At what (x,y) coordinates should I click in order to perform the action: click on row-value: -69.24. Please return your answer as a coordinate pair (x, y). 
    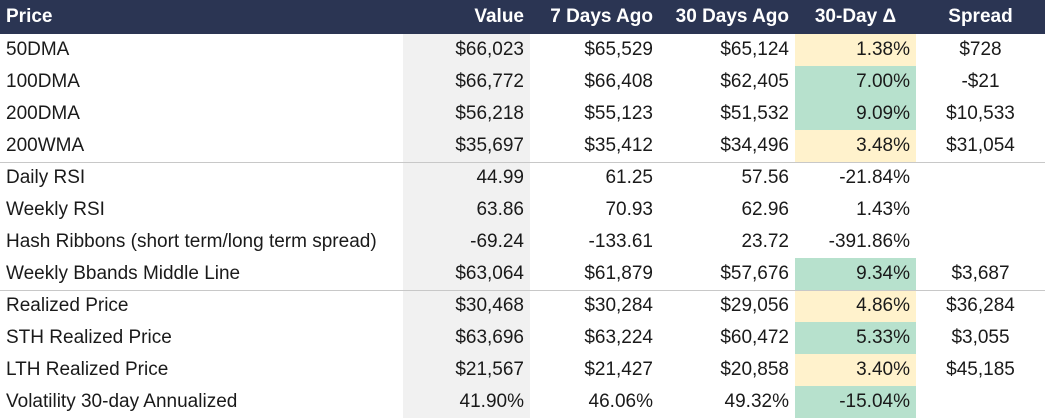
    Looking at the image, I should click on (466, 242).